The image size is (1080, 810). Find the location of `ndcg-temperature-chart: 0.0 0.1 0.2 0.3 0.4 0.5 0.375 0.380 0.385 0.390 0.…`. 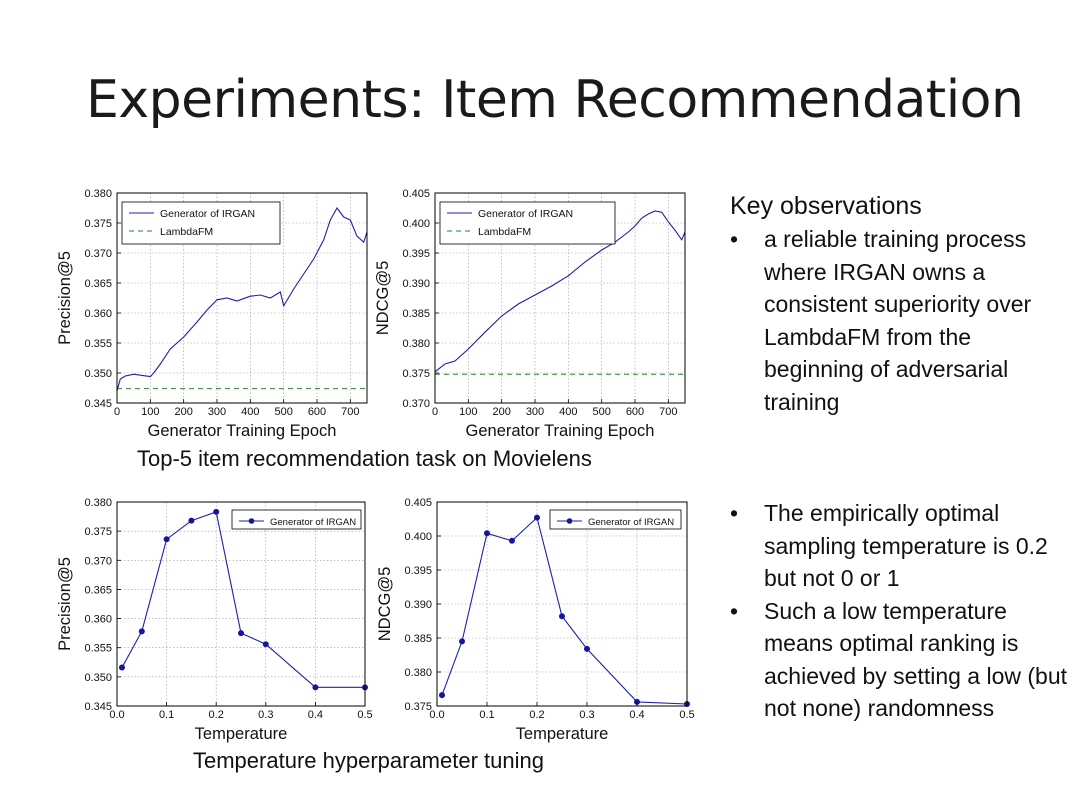

ndcg-temperature-chart: 0.0 0.1 0.2 0.3 0.4 0.5 0.375 0.380 0.385 0.390 0.… is located at coordinates (535, 620).